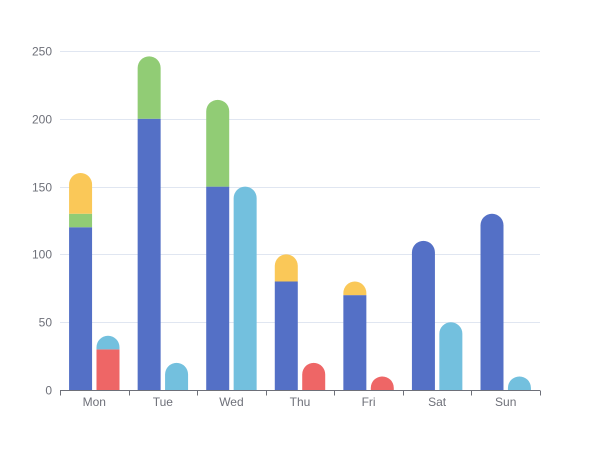 This screenshot has width=600, height=450. What do you see at coordinates (48, 391) in the screenshot?
I see `y-tick-label: 0` at bounding box center [48, 391].